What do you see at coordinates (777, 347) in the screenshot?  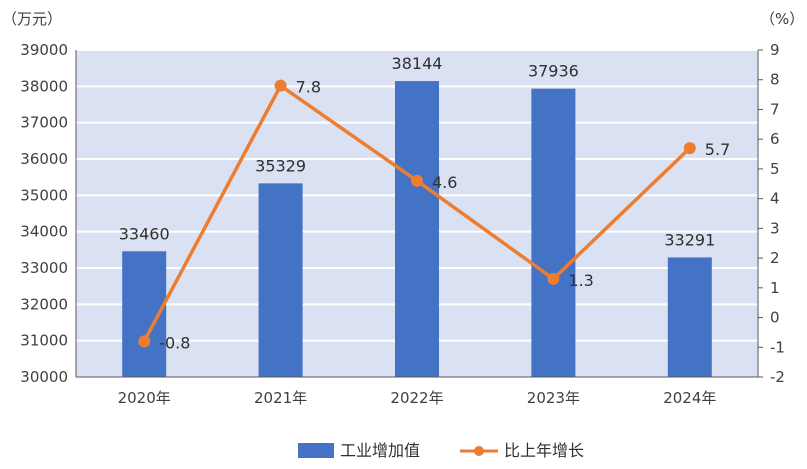 I see `right-tick-label: -1` at bounding box center [777, 347].